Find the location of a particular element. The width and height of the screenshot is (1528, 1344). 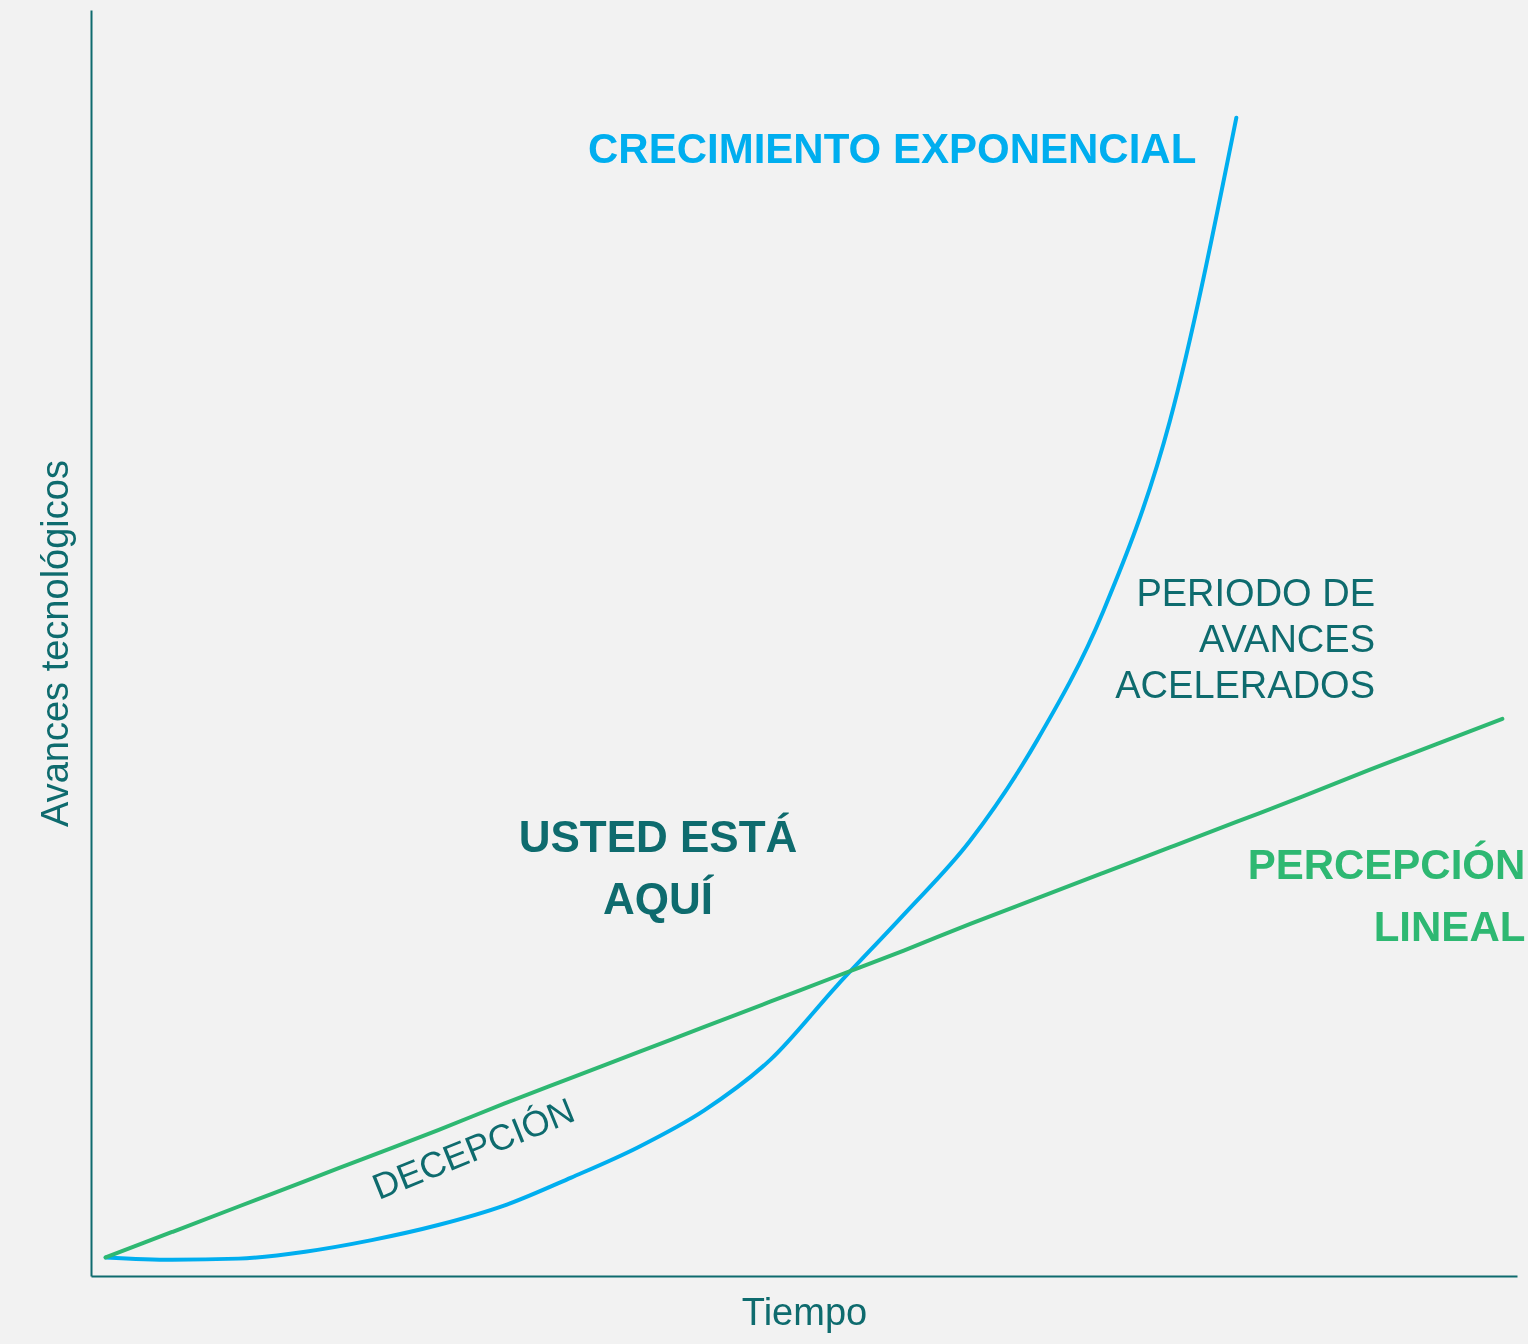

series-label: PERCEPCIÓN LINEAL is located at coordinates (1386, 894).